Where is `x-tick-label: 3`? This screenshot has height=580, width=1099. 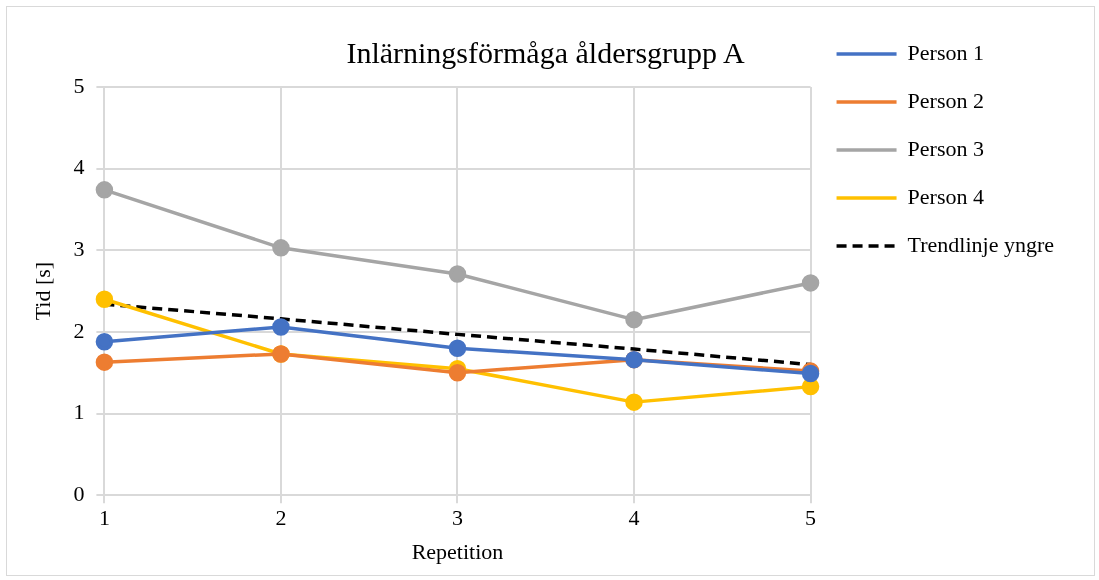
x-tick-label: 3 is located at coordinates (457, 518).